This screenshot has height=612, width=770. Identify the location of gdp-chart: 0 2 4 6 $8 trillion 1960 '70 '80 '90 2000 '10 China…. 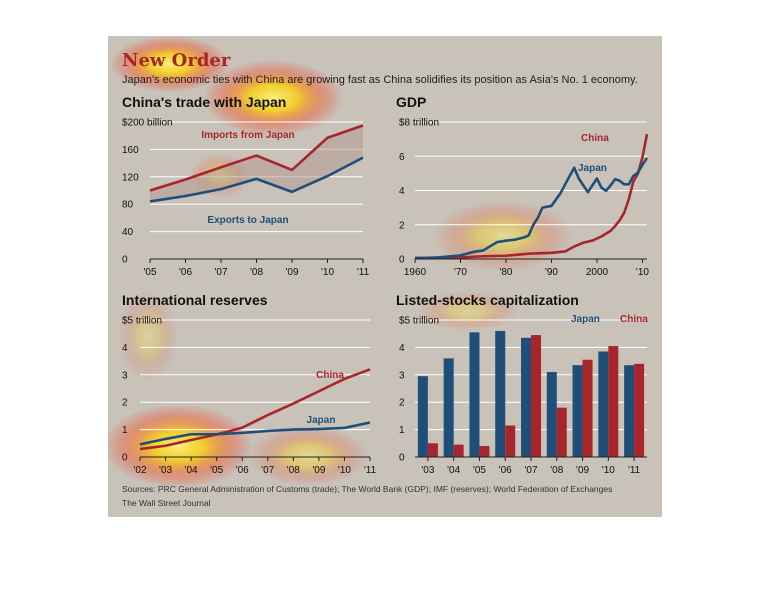
(524, 198).